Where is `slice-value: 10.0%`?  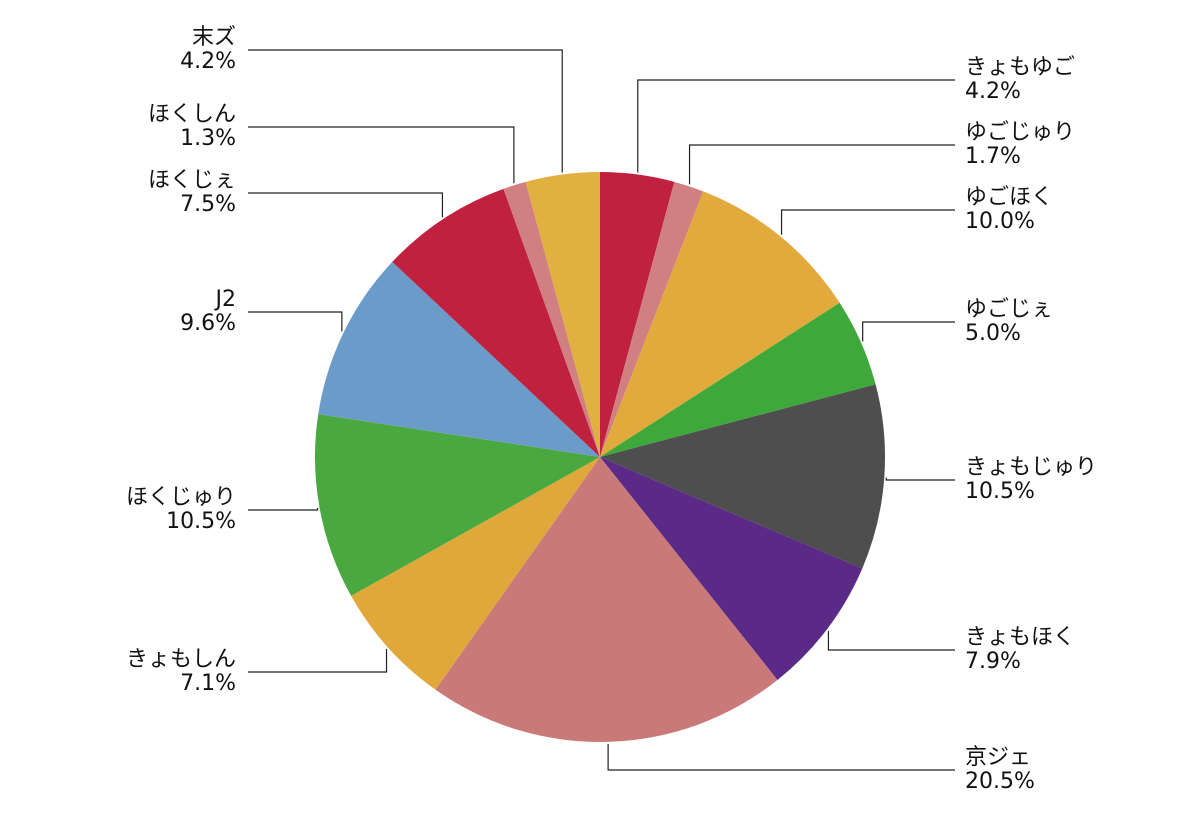 slice-value: 10.0% is located at coordinates (1000, 221).